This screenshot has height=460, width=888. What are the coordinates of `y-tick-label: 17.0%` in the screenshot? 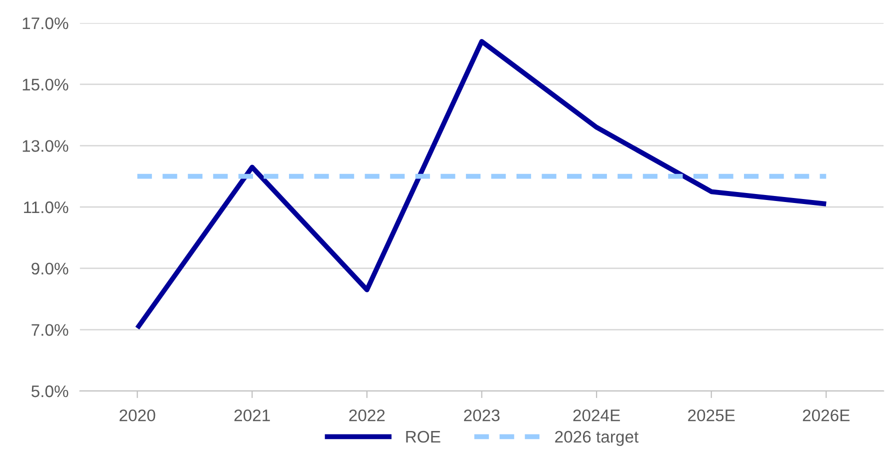 It's located at (45, 23).